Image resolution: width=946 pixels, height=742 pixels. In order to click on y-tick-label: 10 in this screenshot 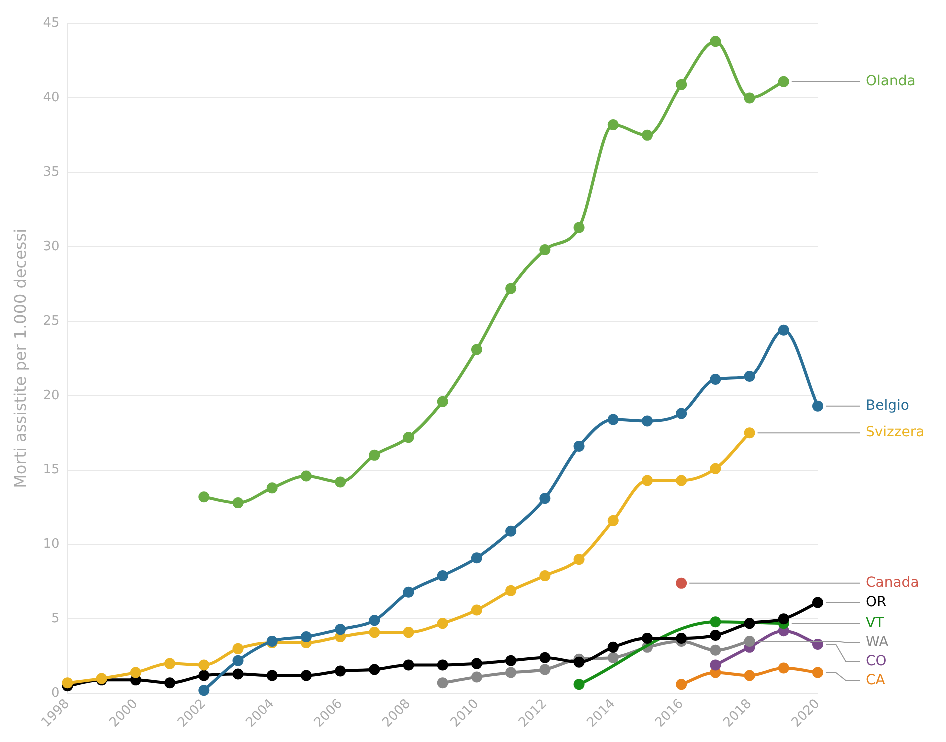, I will do `click(51, 544)`.